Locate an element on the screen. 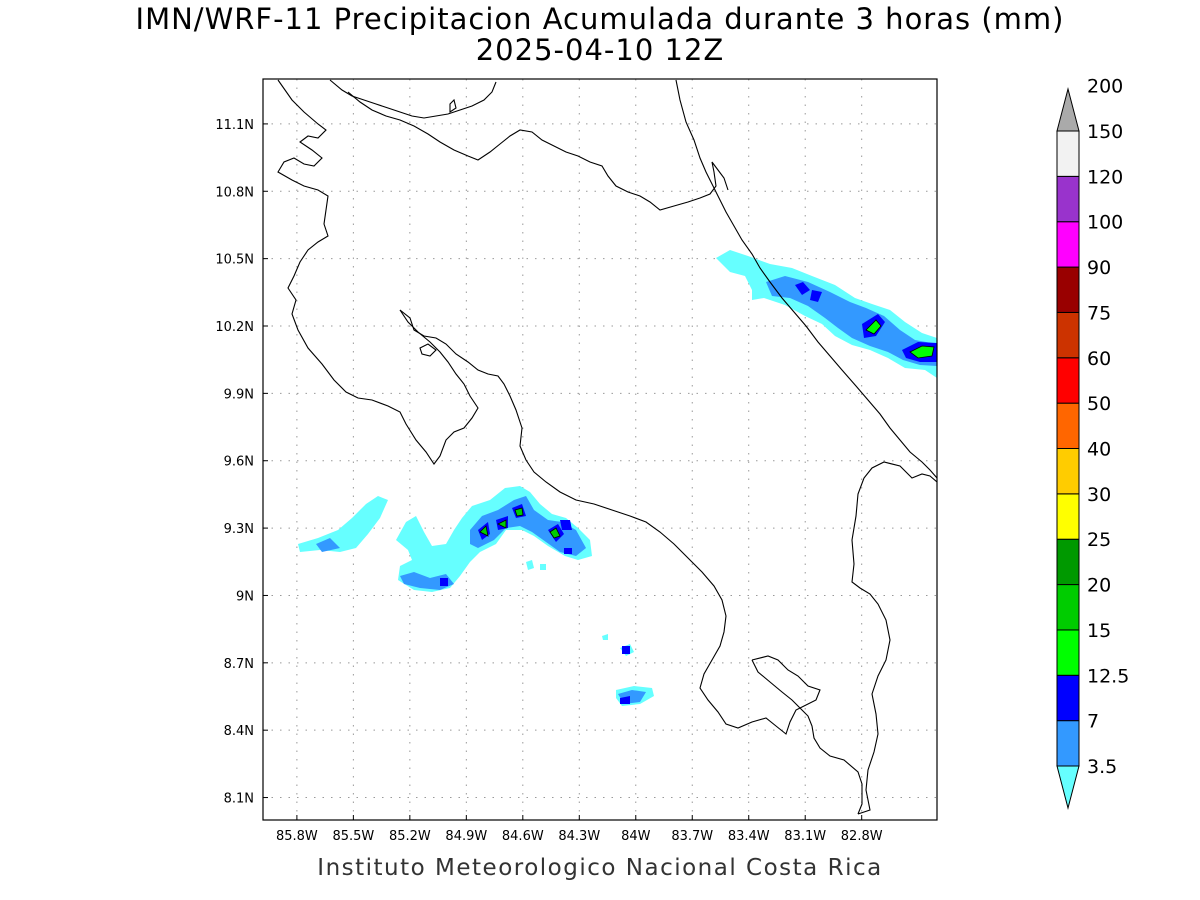 The image size is (1200, 900). tick-label-lat: 8.7N is located at coordinates (239, 664).